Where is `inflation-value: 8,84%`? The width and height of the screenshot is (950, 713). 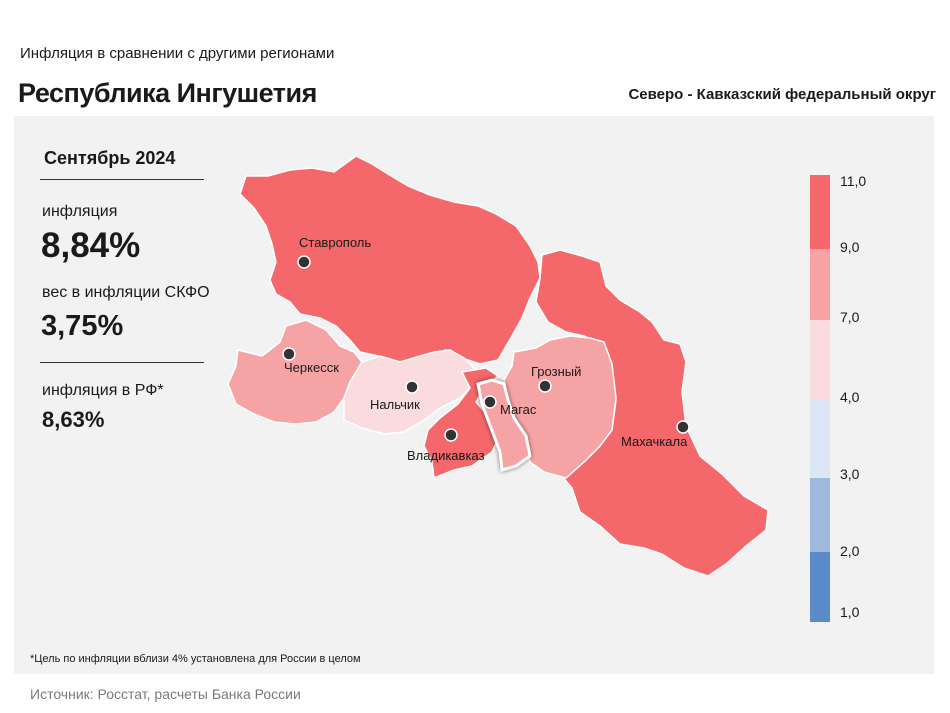
inflation-value: 8,84% is located at coordinates (91, 245).